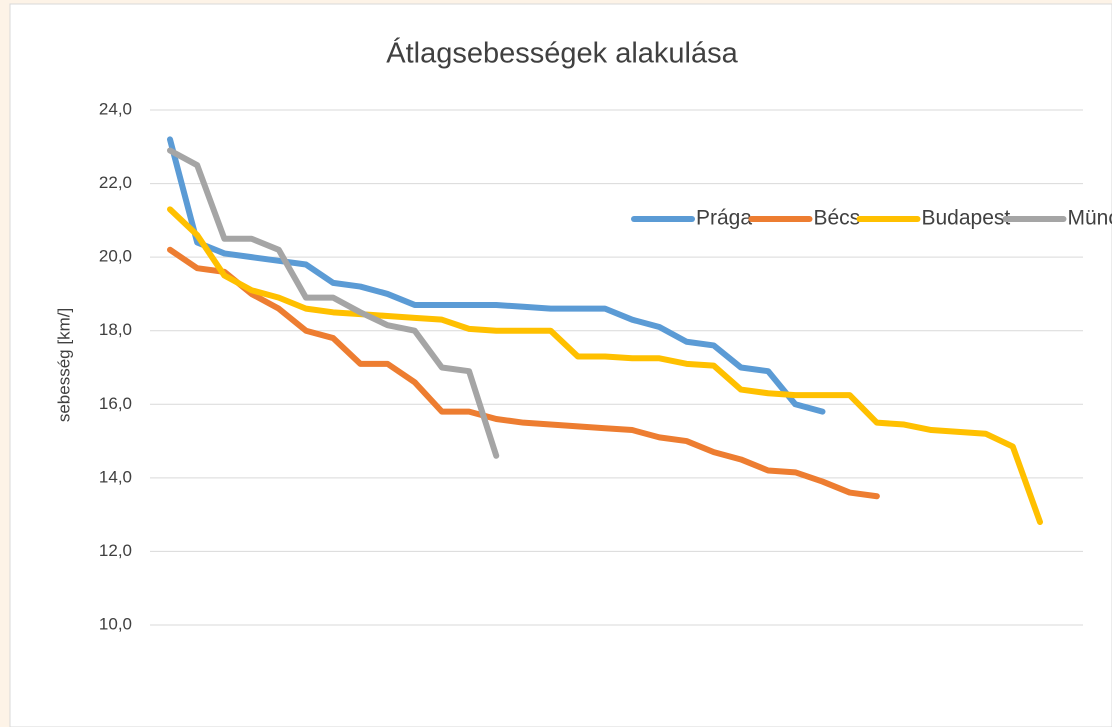 The width and height of the screenshot is (1112, 727). Describe the element at coordinates (333, 303) in the screenshot. I see `series-line` at that location.